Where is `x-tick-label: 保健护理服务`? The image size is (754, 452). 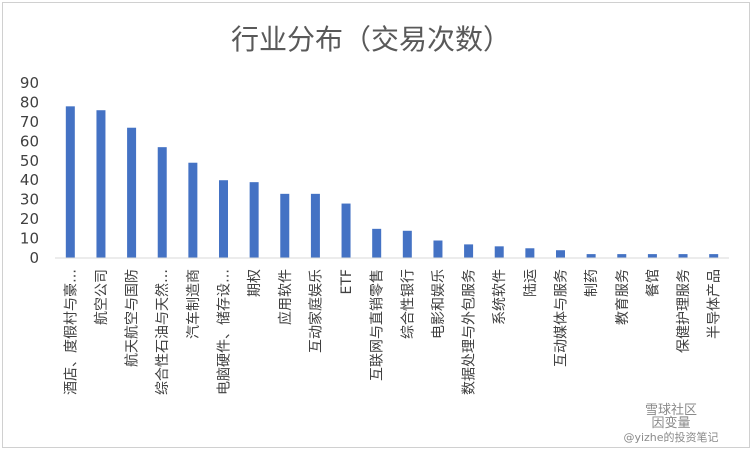 x-tick-label: 保健护理服务 is located at coordinates (684, 311).